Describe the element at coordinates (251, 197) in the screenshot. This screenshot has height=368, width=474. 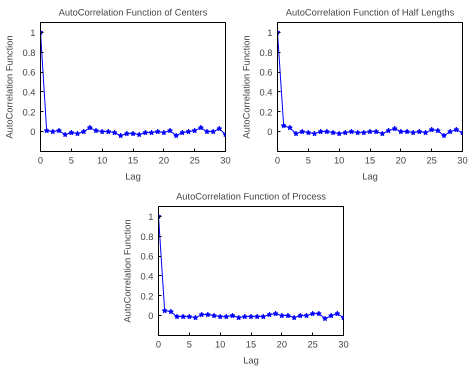
I see `chart-title: AutoCorrelation Function of Process` at that location.